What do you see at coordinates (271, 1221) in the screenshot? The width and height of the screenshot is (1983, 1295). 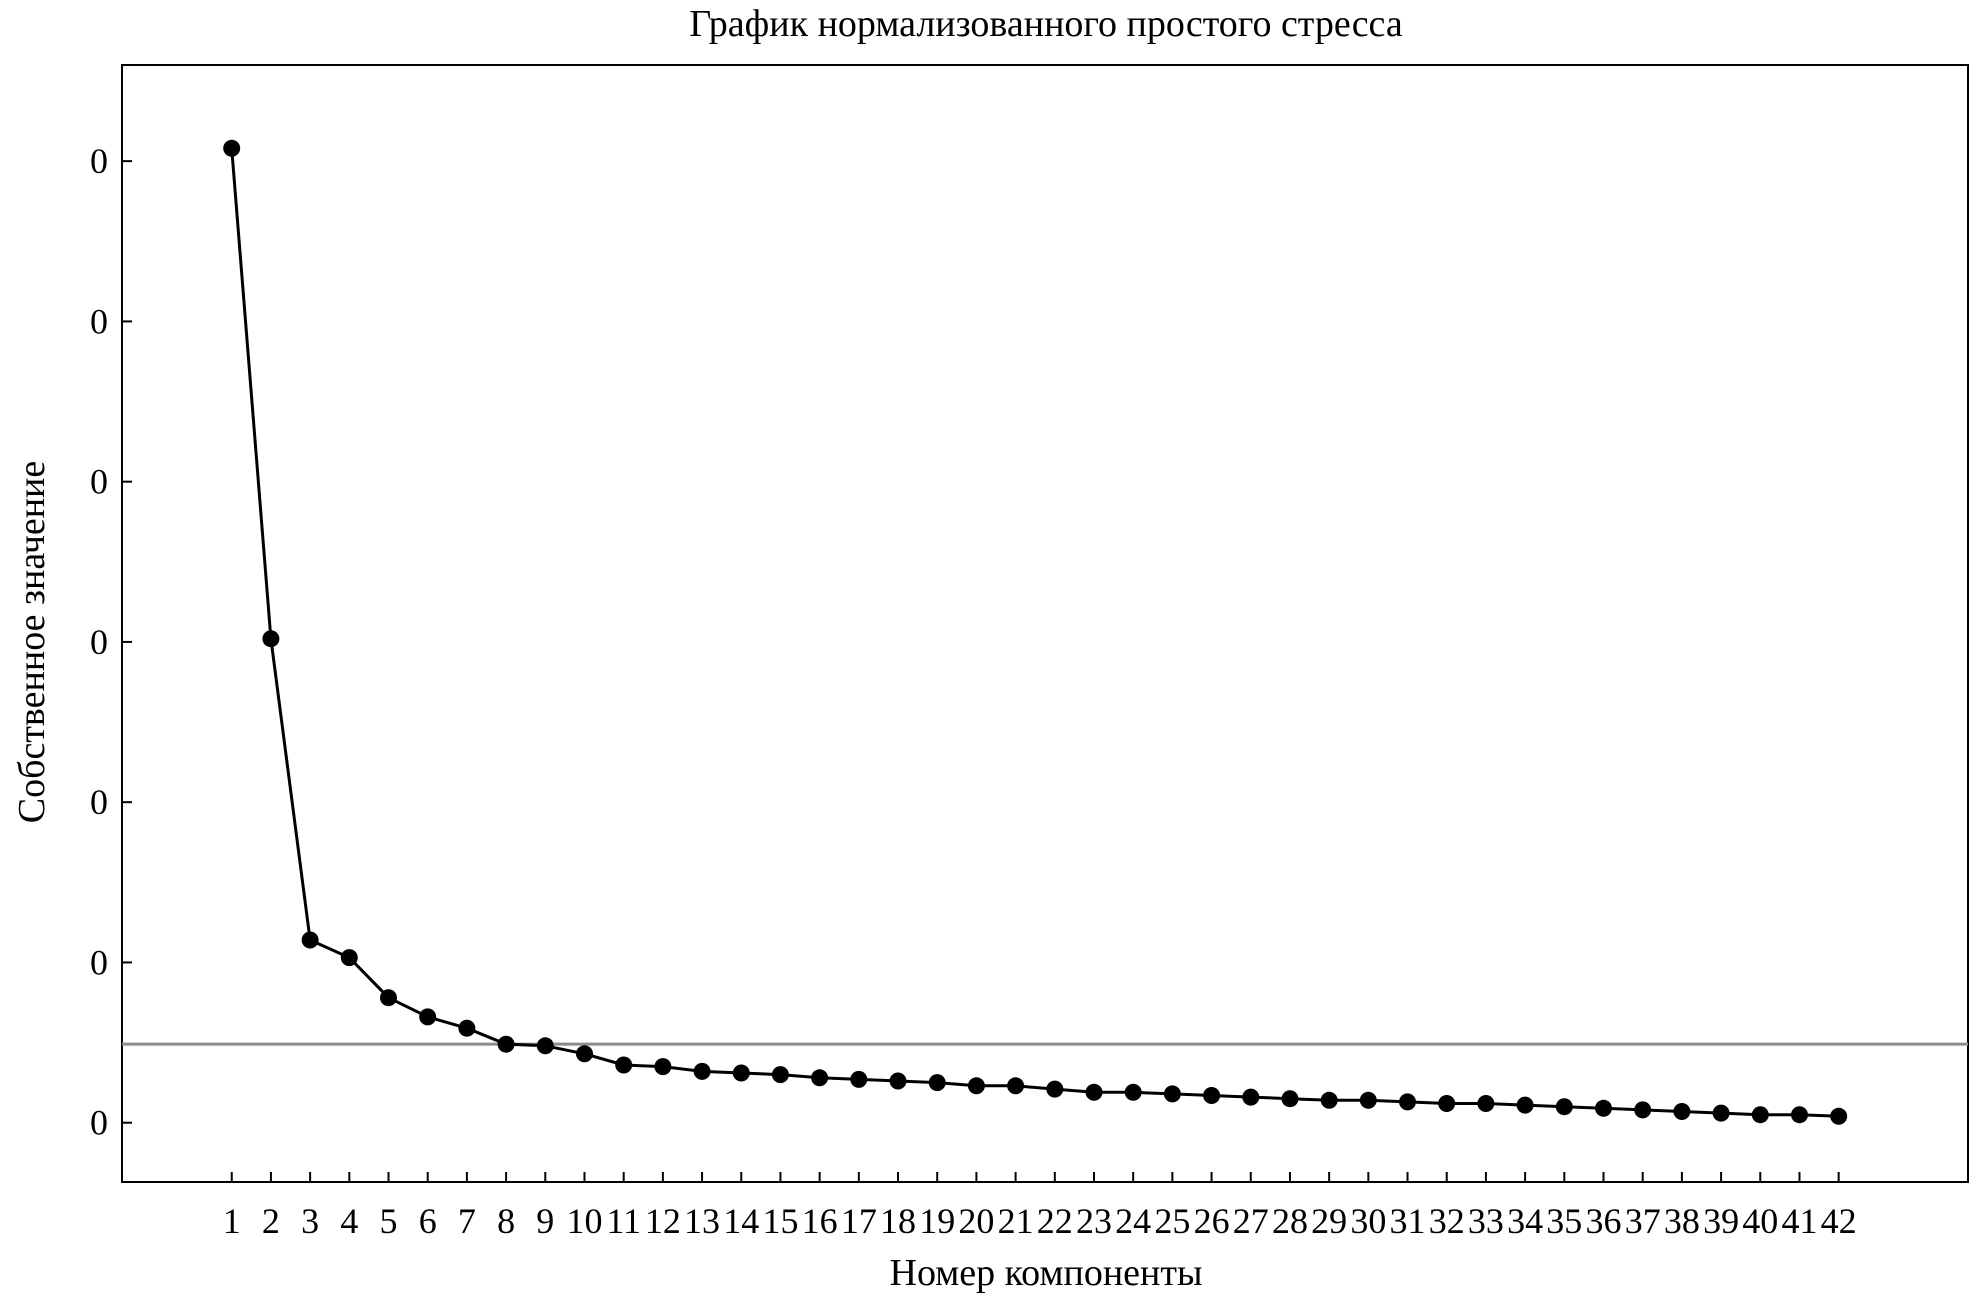 I see `x-tick-label: 2` at bounding box center [271, 1221].